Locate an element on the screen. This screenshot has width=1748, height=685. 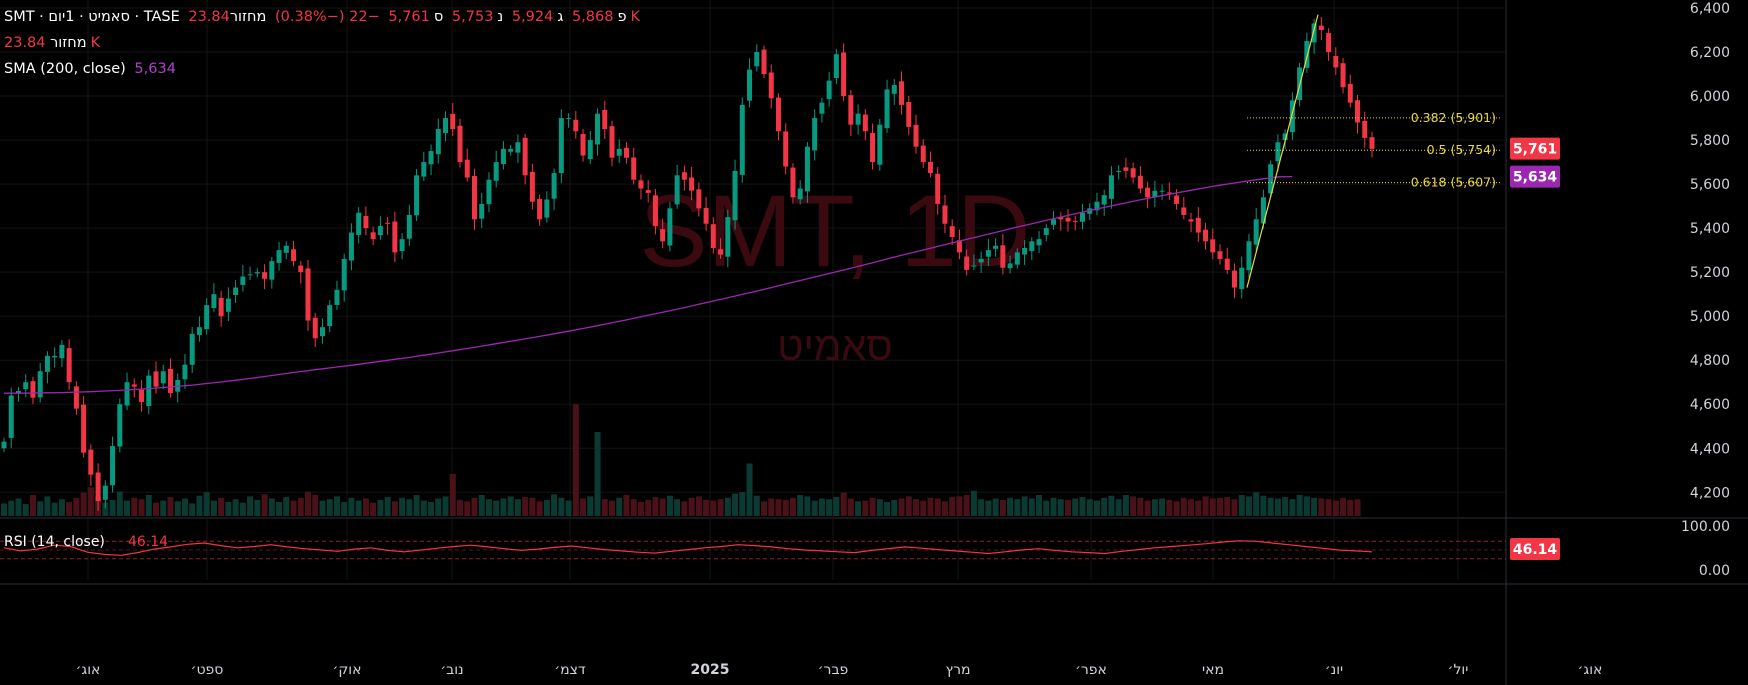
time-axis-label: נוב׳ is located at coordinates (451, 670).